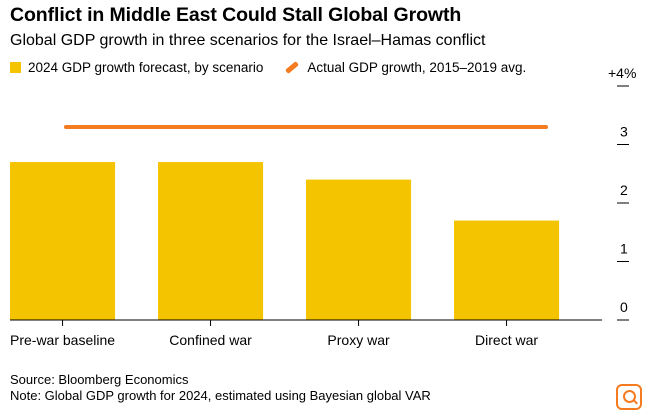 The image size is (650, 416). What do you see at coordinates (624, 307) in the screenshot?
I see `y-tick-label-0: 0` at bounding box center [624, 307].